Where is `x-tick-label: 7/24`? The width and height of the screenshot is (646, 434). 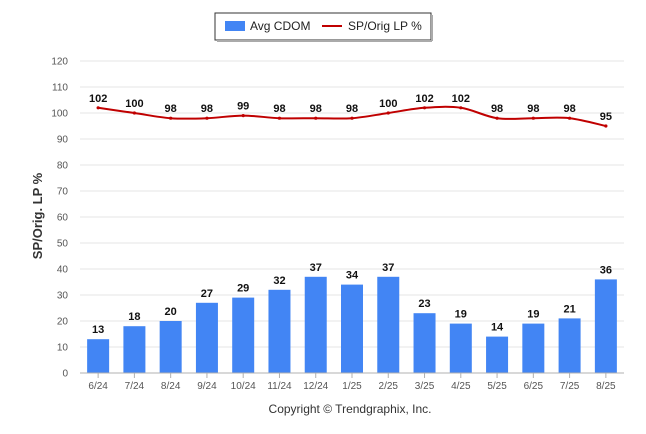 x-tick-label: 7/24 is located at coordinates (135, 386).